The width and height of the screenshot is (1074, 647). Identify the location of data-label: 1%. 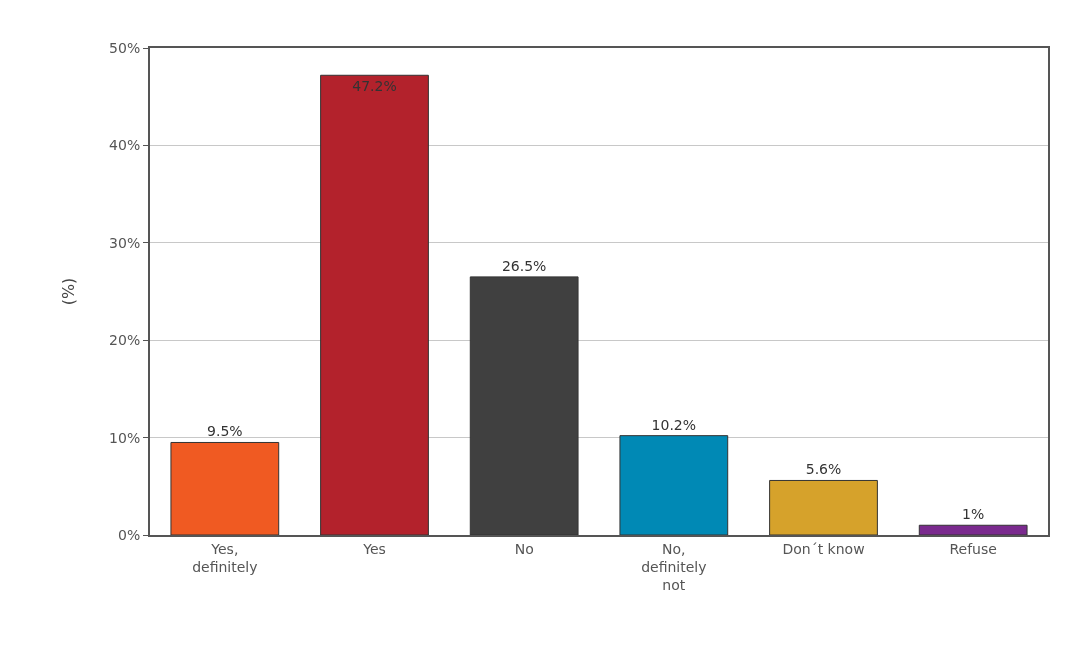
(973, 514).